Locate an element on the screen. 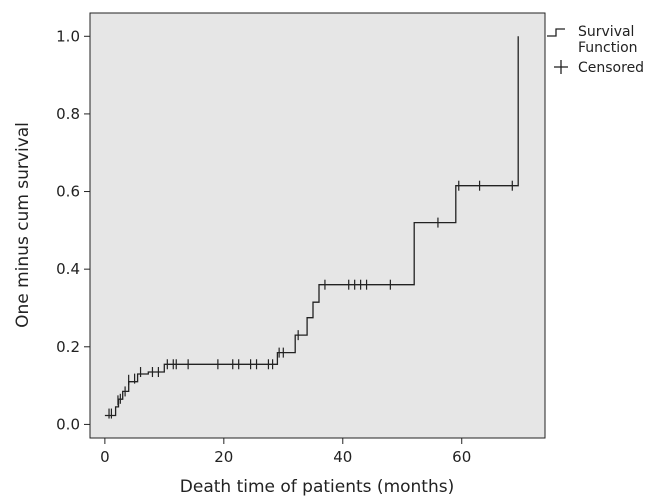 The width and height of the screenshot is (648, 501). x-axis-title: Death time of patients (months) is located at coordinates (317, 487).